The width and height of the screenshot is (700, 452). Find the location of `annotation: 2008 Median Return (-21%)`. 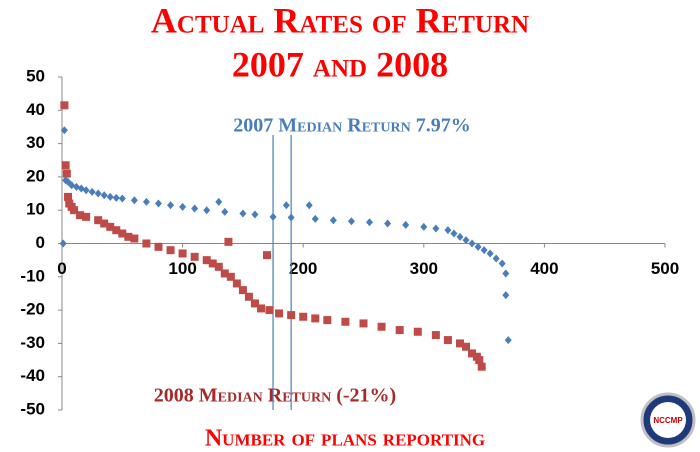

annotation: 2008 Median Return (-21%) is located at coordinates (275, 396).